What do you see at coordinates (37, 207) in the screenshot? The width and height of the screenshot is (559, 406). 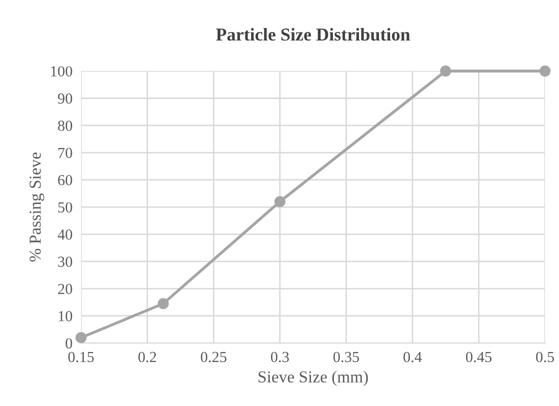 I see `y-axis-title: % Passing Sieve` at bounding box center [37, 207].